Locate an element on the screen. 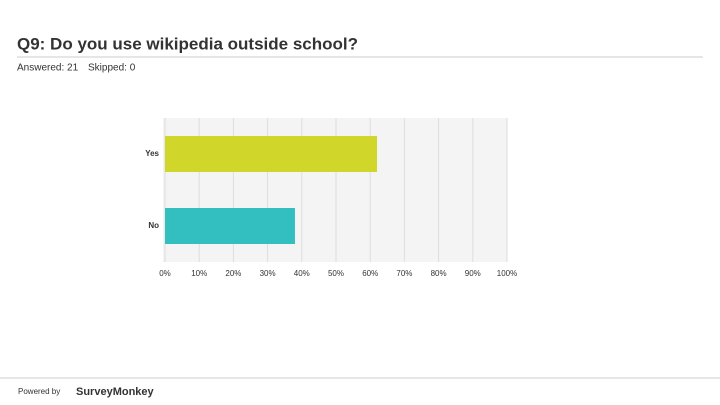 This screenshot has height=405, width=720. x-tick-label: 30% is located at coordinates (268, 273).